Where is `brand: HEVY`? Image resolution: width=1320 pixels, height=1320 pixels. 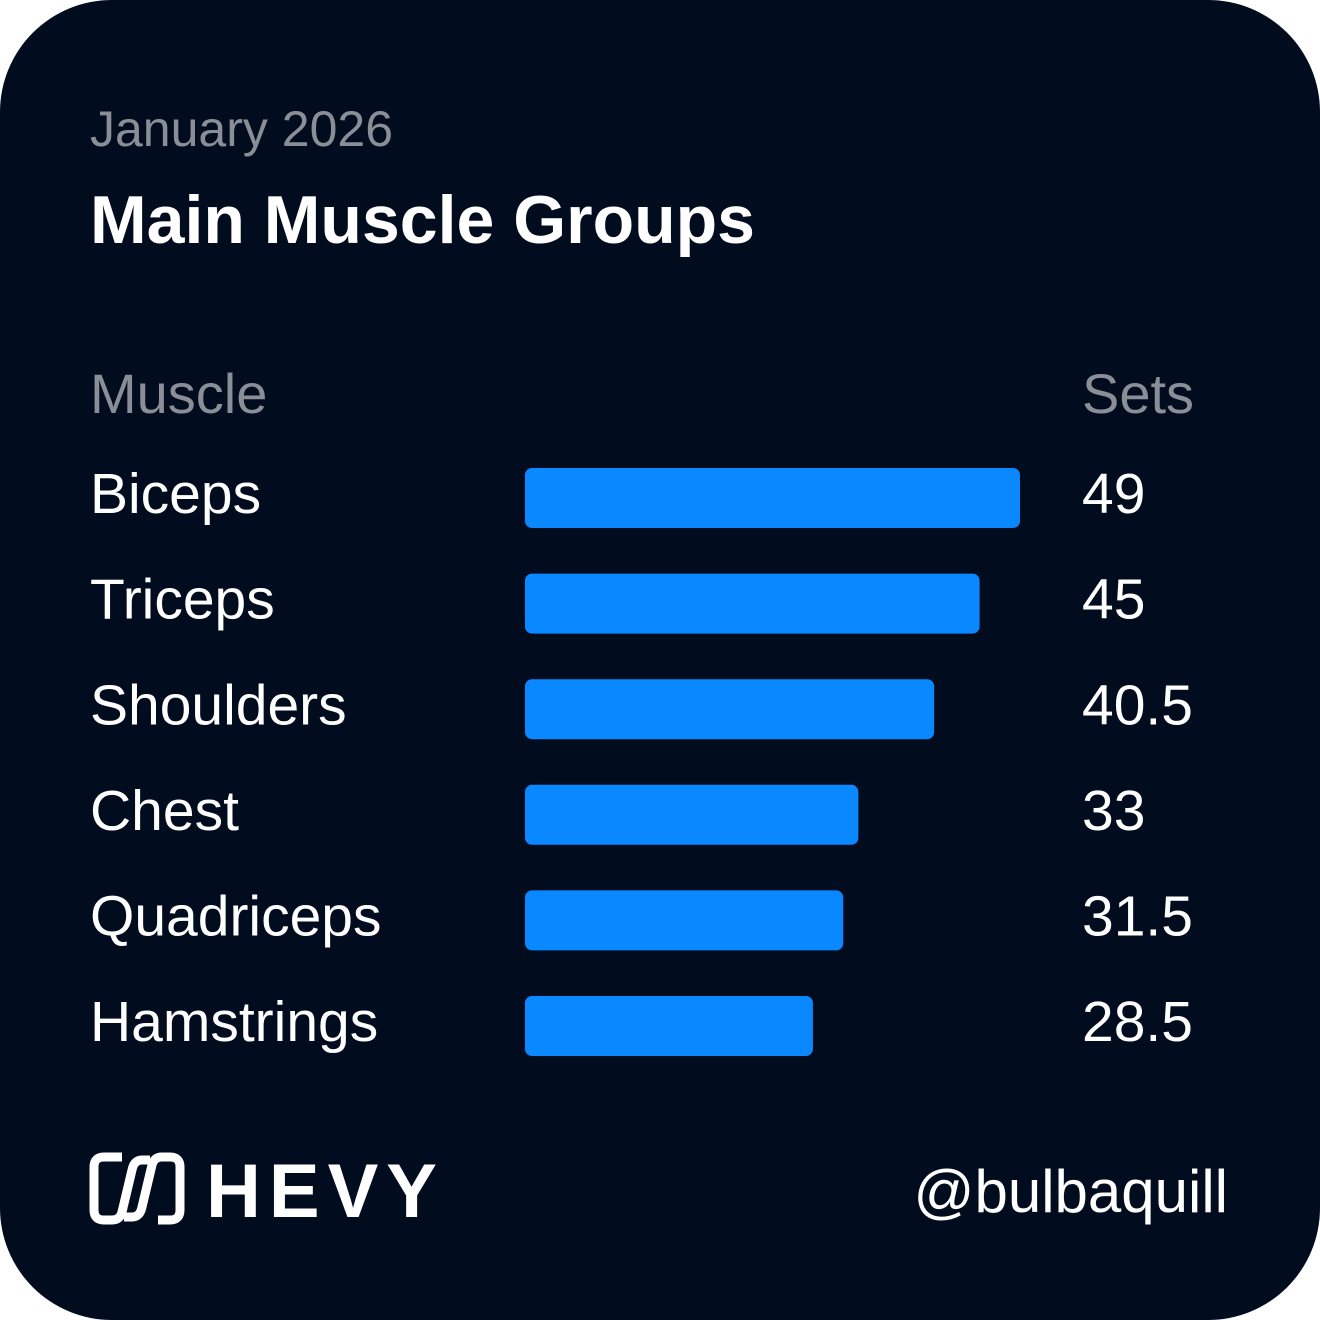 brand: HEVY is located at coordinates (325, 1191).